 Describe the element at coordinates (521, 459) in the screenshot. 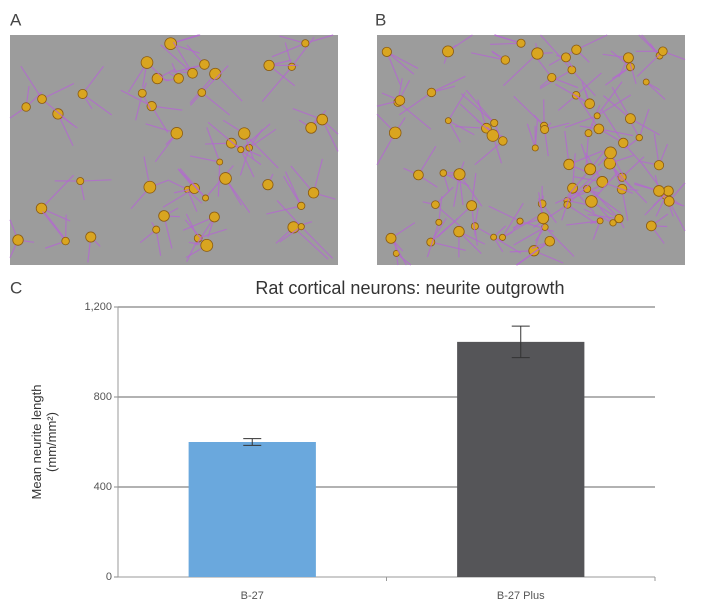

I see `bar` at that location.